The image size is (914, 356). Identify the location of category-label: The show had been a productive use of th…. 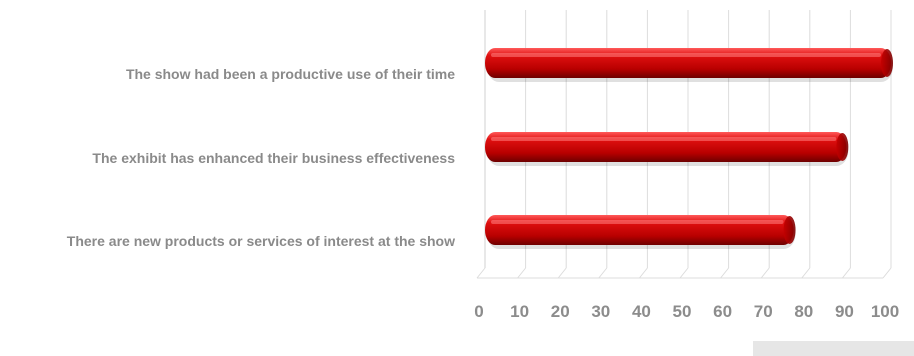
(290, 74).